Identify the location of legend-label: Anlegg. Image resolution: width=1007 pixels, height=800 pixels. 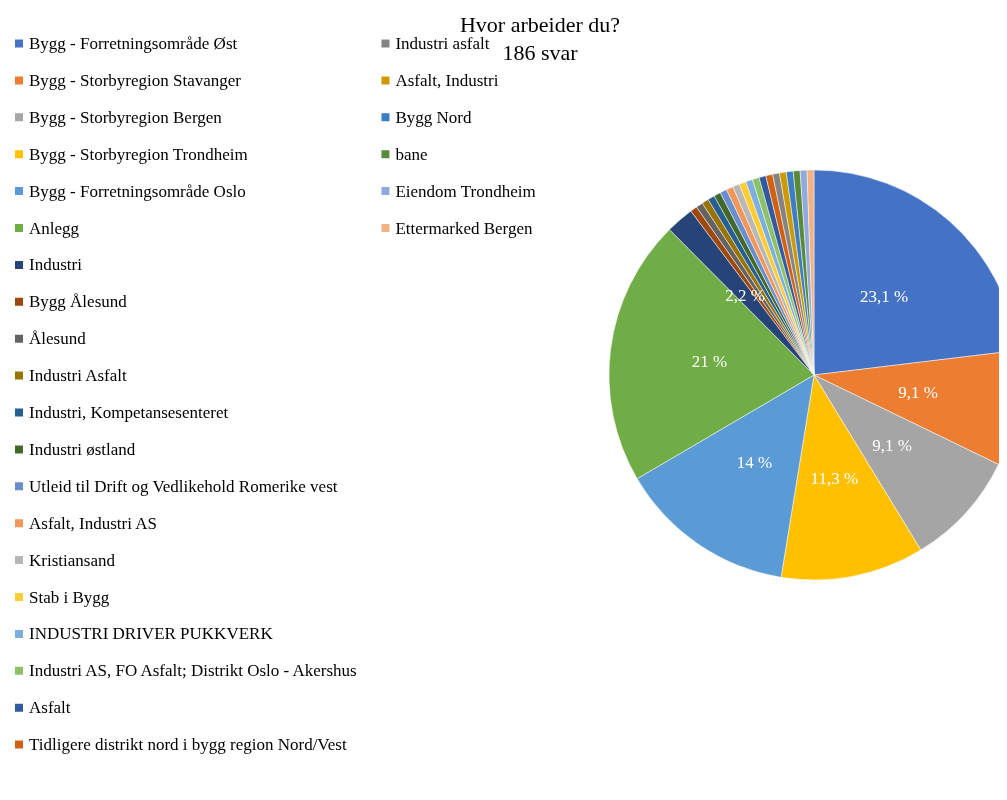
(54, 228).